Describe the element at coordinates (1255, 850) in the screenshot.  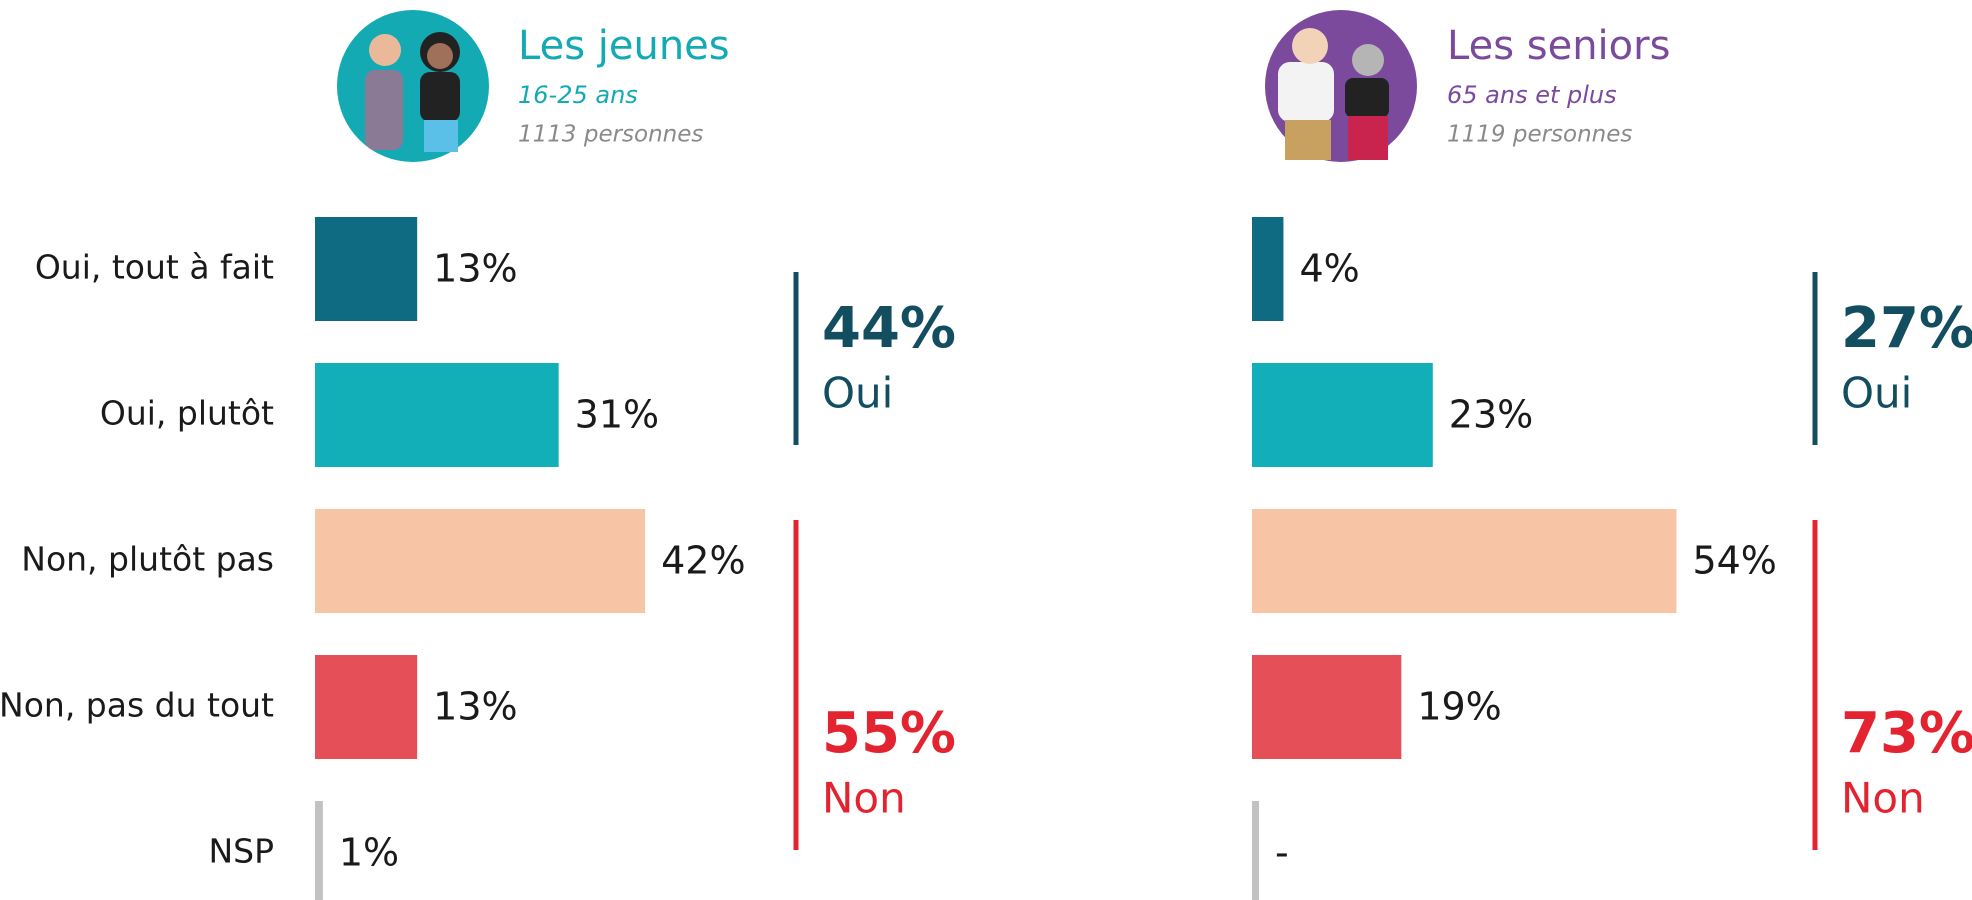
I see `empty-bar` at that location.